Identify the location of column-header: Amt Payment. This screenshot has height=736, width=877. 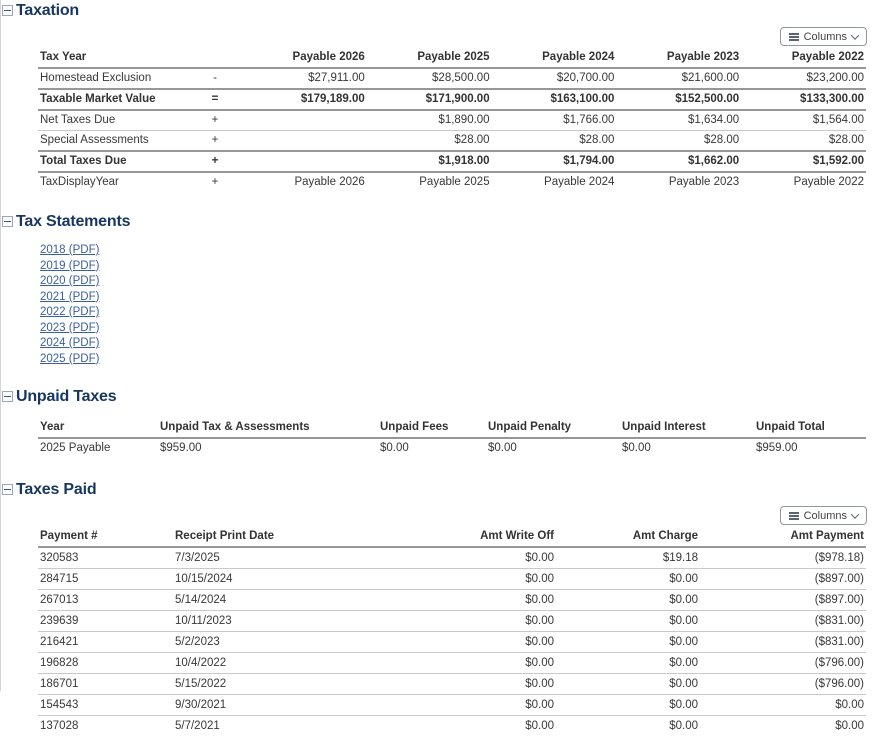
(783, 537).